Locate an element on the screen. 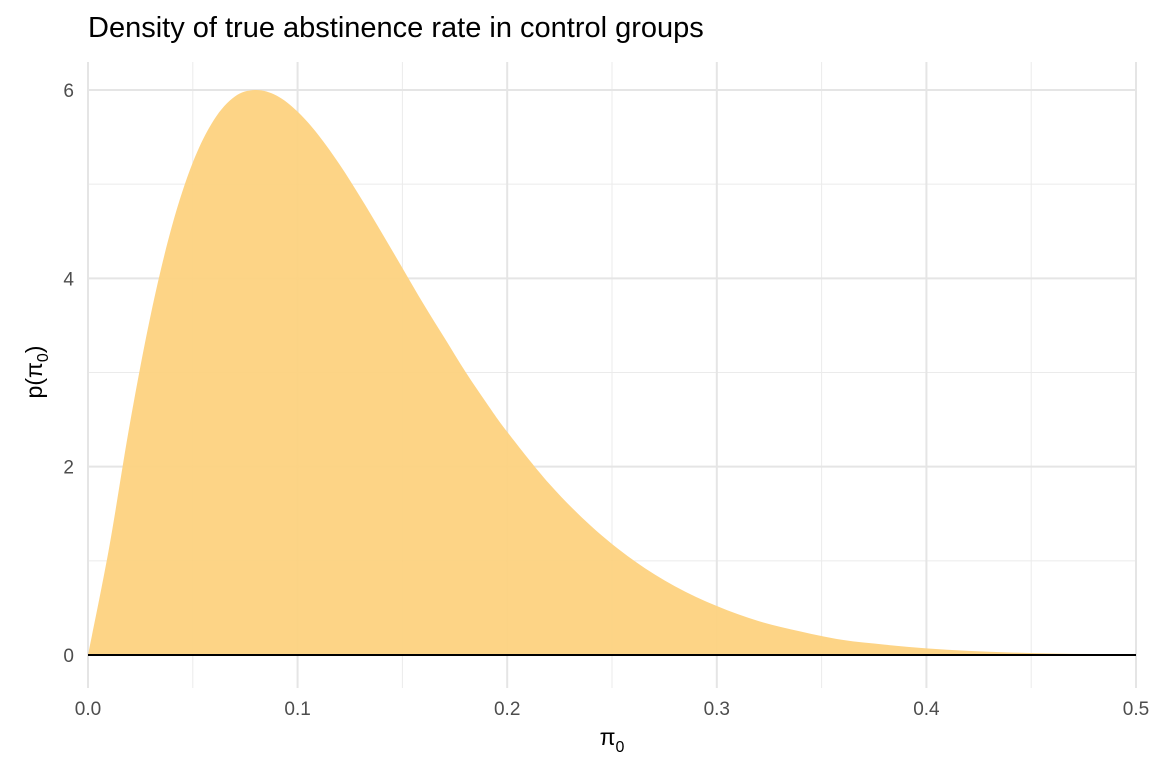 Image resolution: width=1152 pixels, height=768 pixels. x-axis-title-subscript: 0 is located at coordinates (619, 747).